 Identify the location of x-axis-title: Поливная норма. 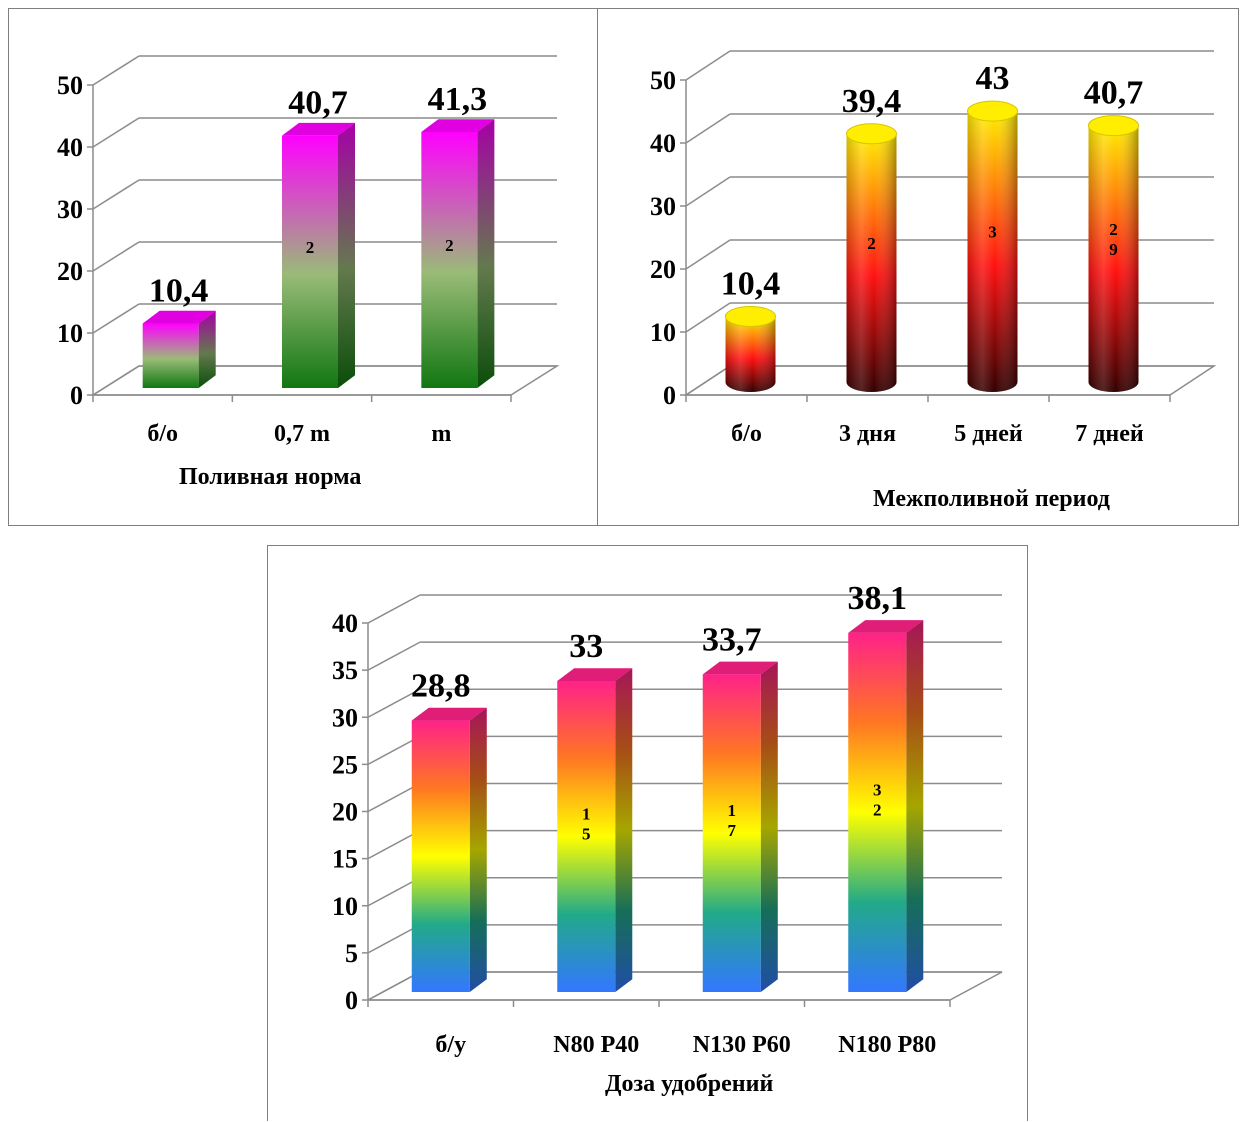
(270, 477).